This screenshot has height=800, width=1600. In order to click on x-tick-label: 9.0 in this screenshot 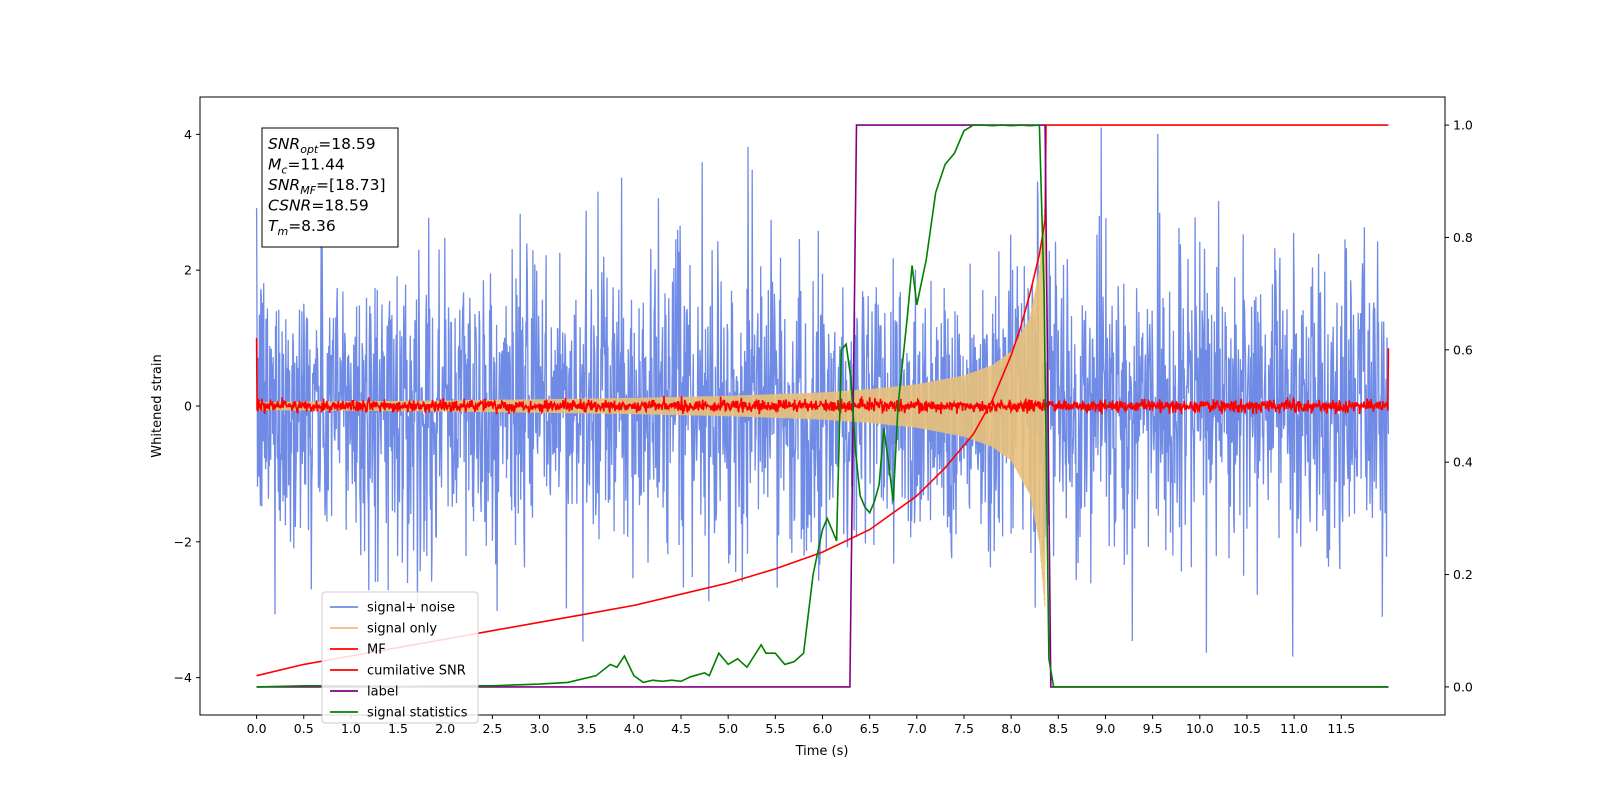, I will do `click(1106, 728)`.